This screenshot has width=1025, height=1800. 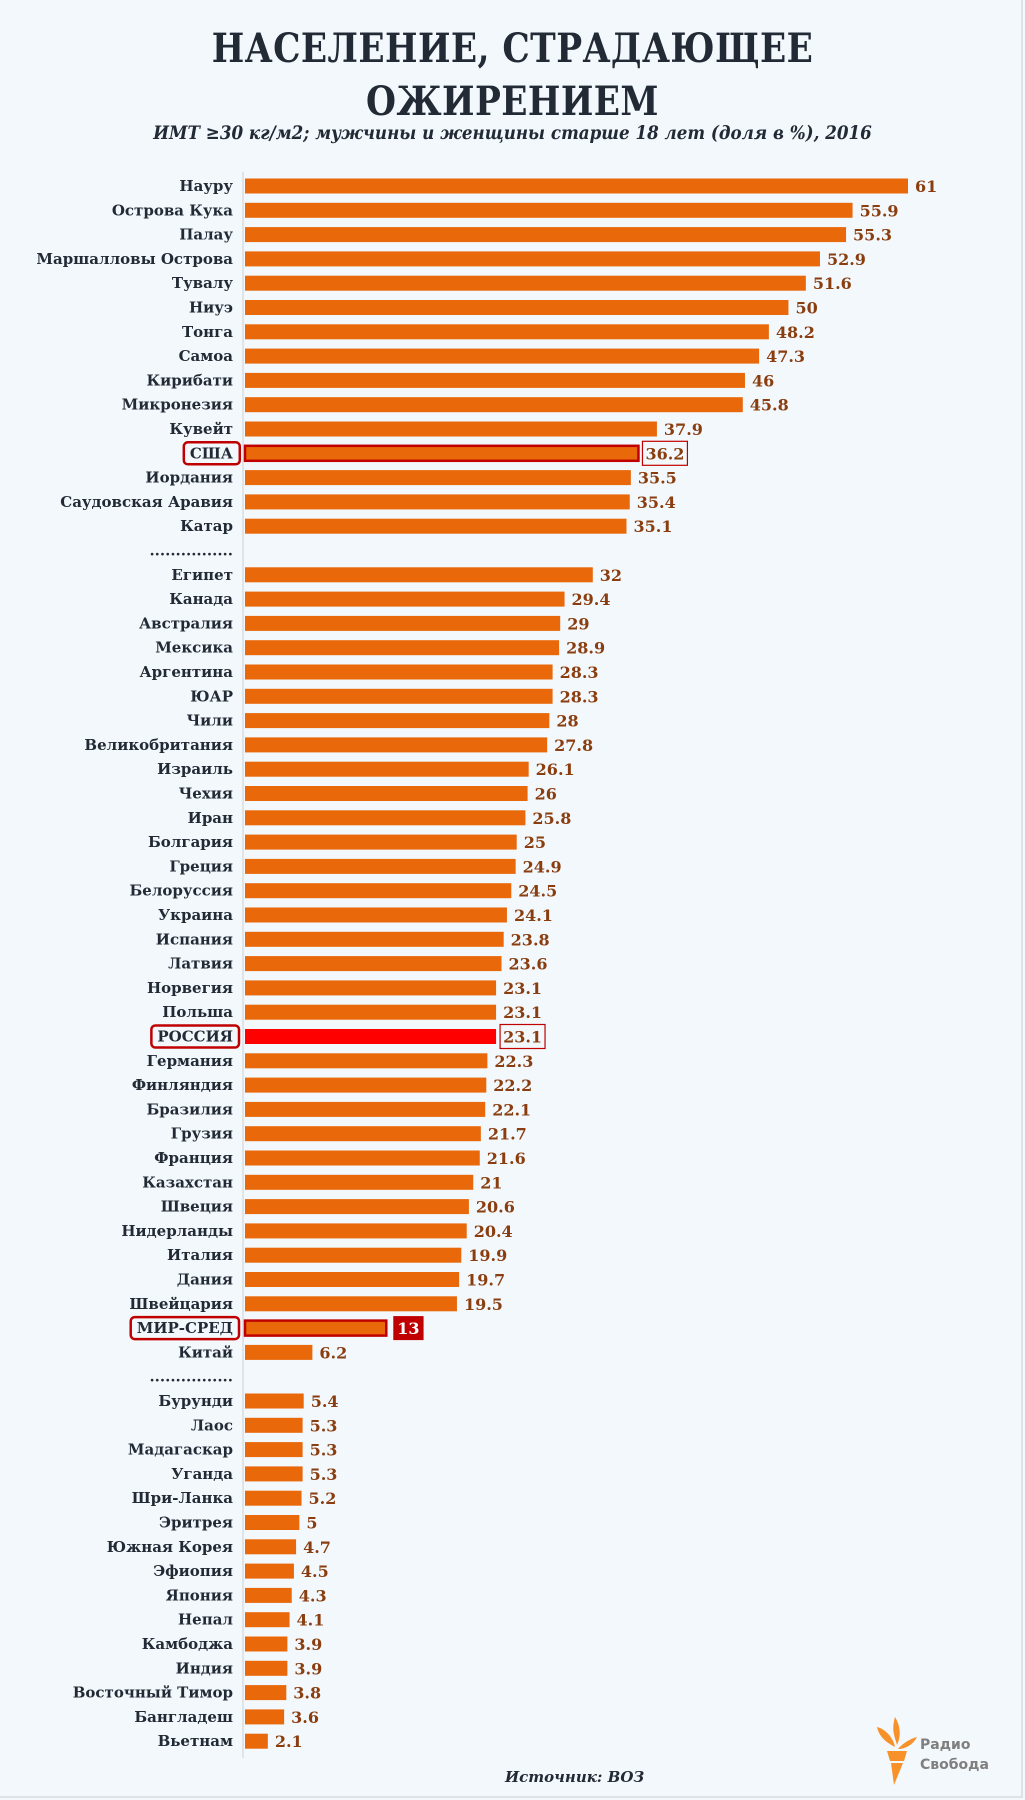 What do you see at coordinates (537, 891) in the screenshot?
I see `value-label: 24.5` at bounding box center [537, 891].